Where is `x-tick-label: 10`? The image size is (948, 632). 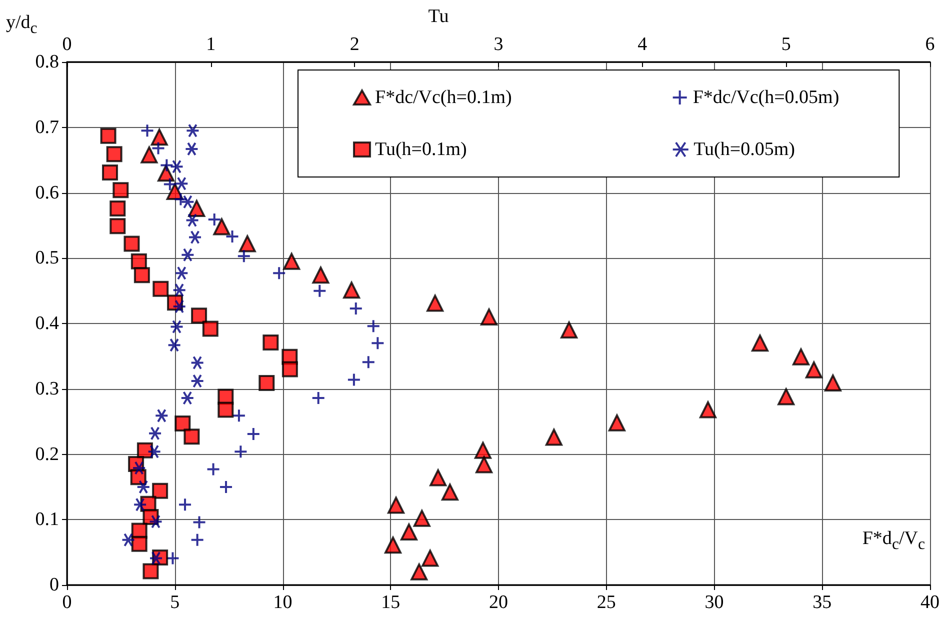
x-tick-label: 10 is located at coordinates (282, 602).